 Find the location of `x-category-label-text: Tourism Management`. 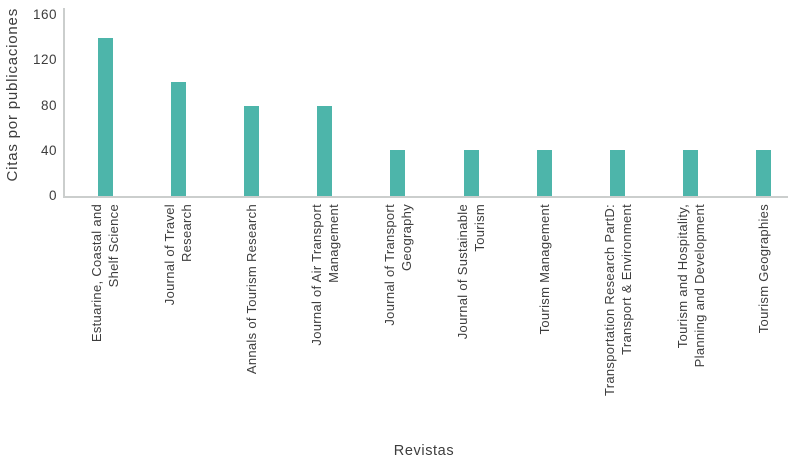

x-category-label-text: Tourism Management is located at coordinates (544, 269).